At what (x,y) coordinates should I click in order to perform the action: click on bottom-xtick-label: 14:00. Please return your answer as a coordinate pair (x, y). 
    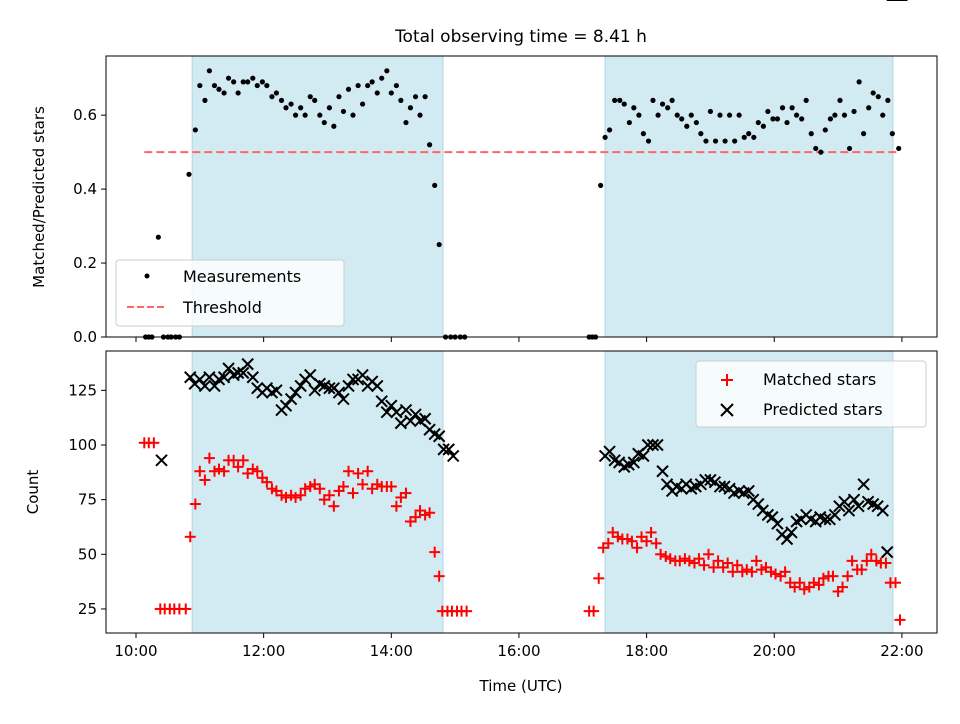
    Looking at the image, I should click on (391, 651).